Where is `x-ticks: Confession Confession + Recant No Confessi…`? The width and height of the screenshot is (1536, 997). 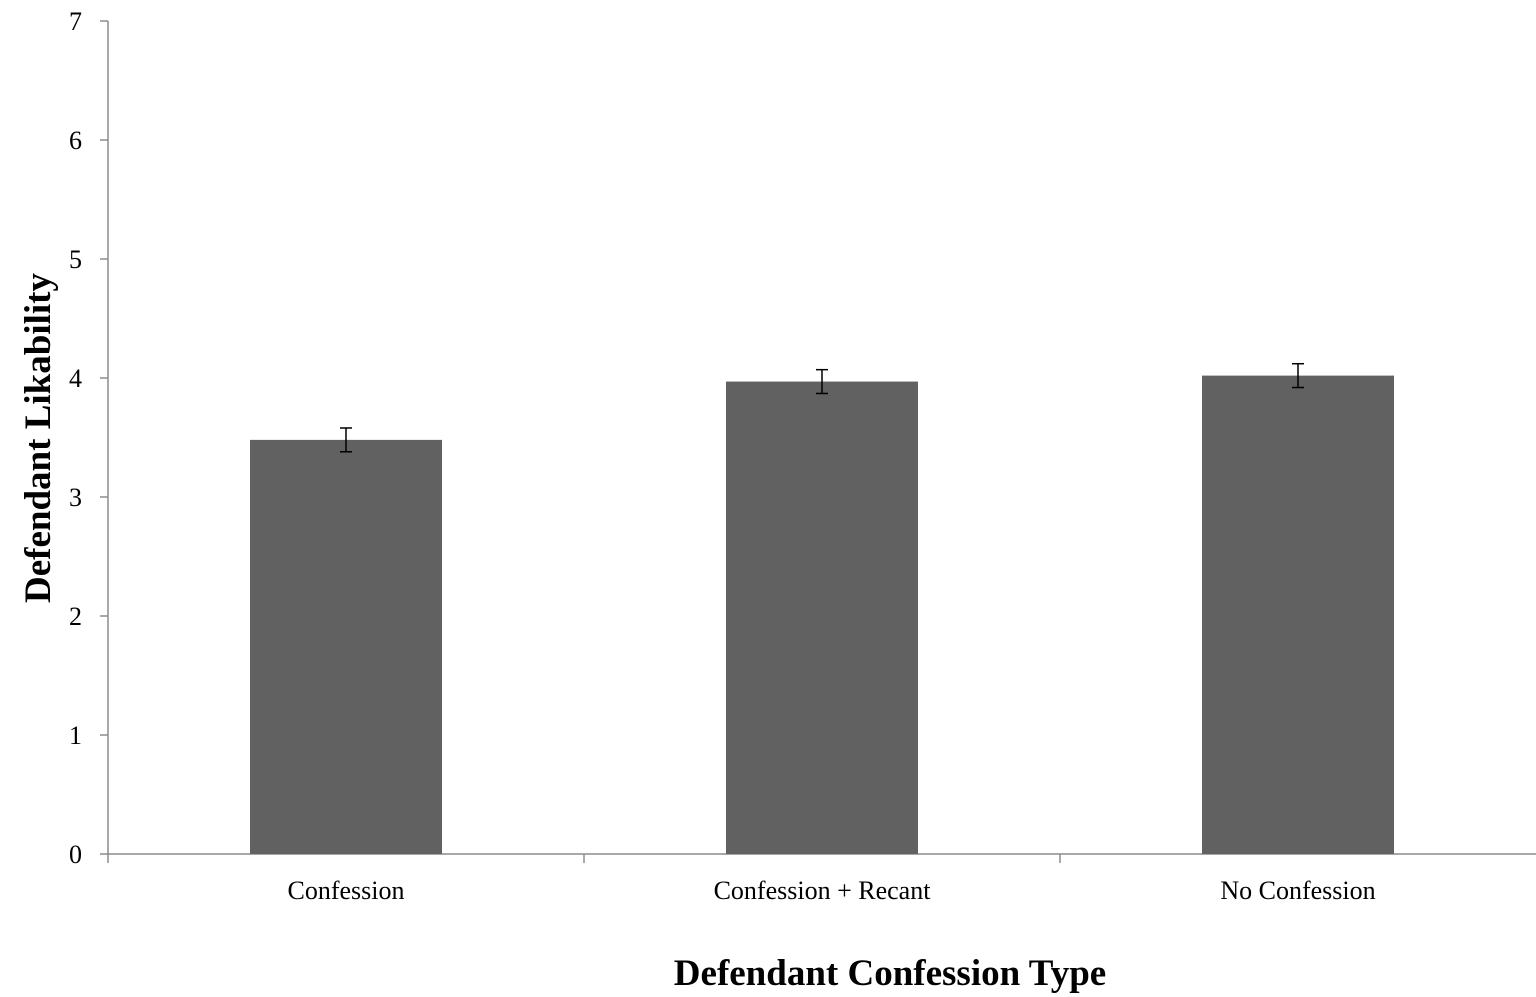 x-ticks: Confession Confession + Recant No Confessi… is located at coordinates (741, 879).